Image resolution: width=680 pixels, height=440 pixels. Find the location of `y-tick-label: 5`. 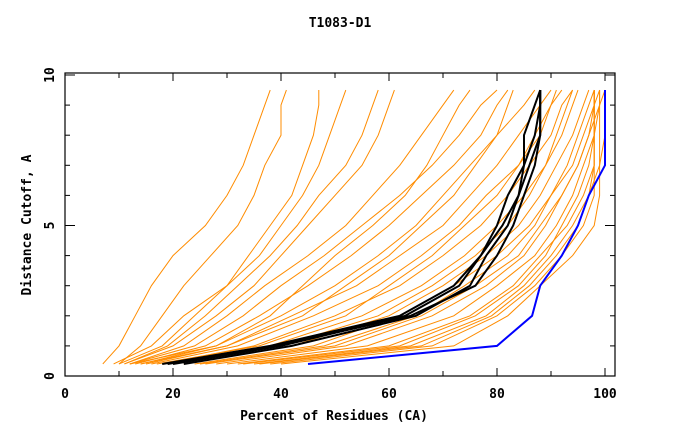

y-tick-label: 5 is located at coordinates (50, 226).